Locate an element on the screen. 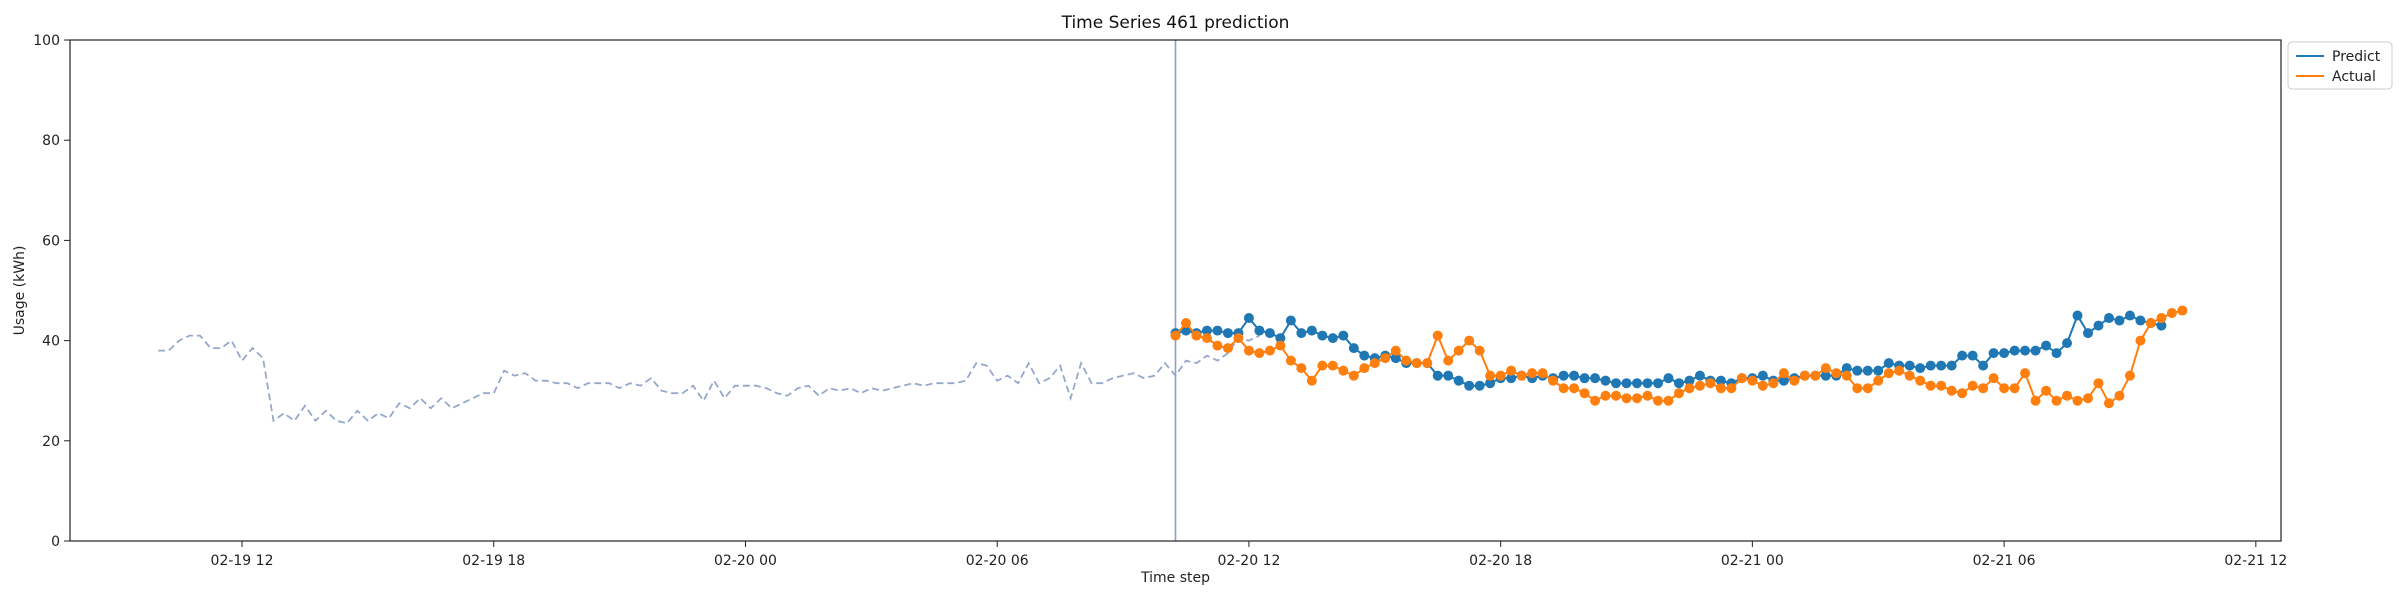  legend: Predict Actual is located at coordinates (2340, 65).